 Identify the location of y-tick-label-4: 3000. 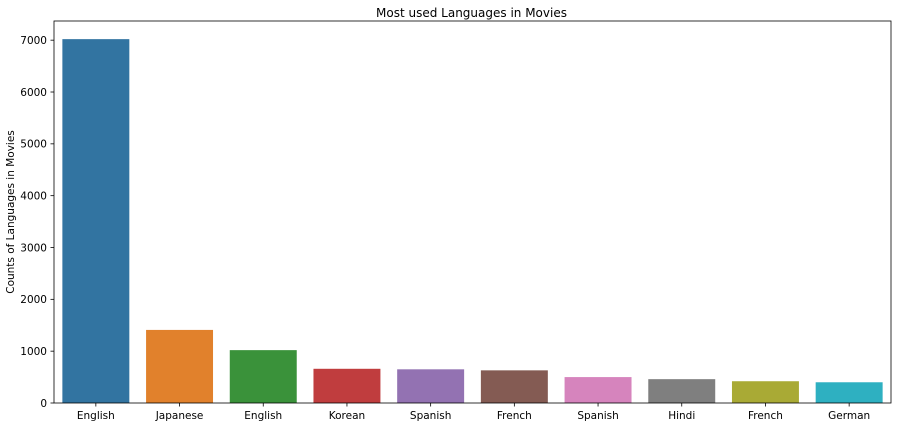
(33, 248).